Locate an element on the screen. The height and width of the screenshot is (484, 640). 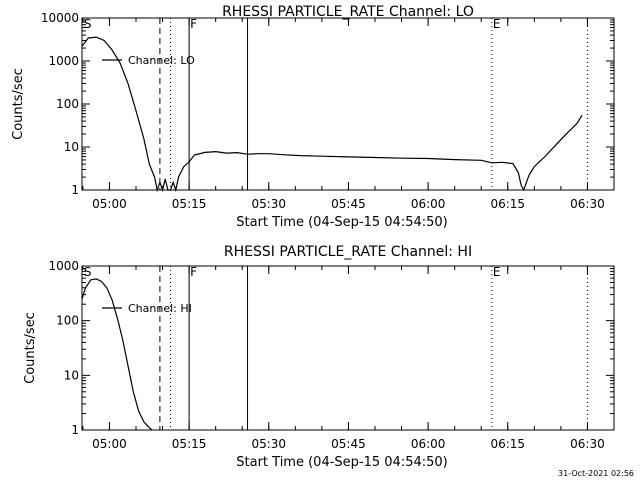
chart-title: RHESSI PARTICLE_RATE Channel: LO is located at coordinates (348, 12).